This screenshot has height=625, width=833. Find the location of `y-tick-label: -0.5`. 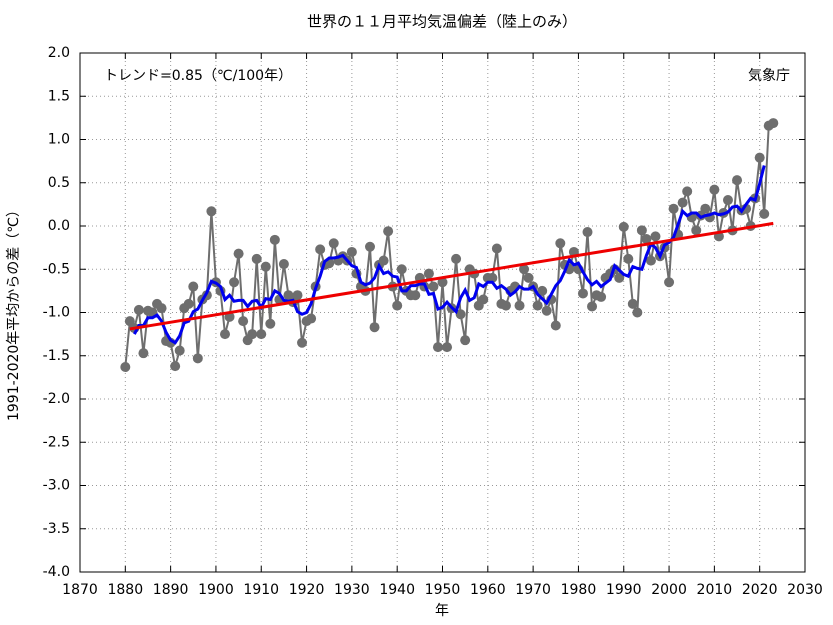

y-tick-label: -0.5 is located at coordinates (56, 269).